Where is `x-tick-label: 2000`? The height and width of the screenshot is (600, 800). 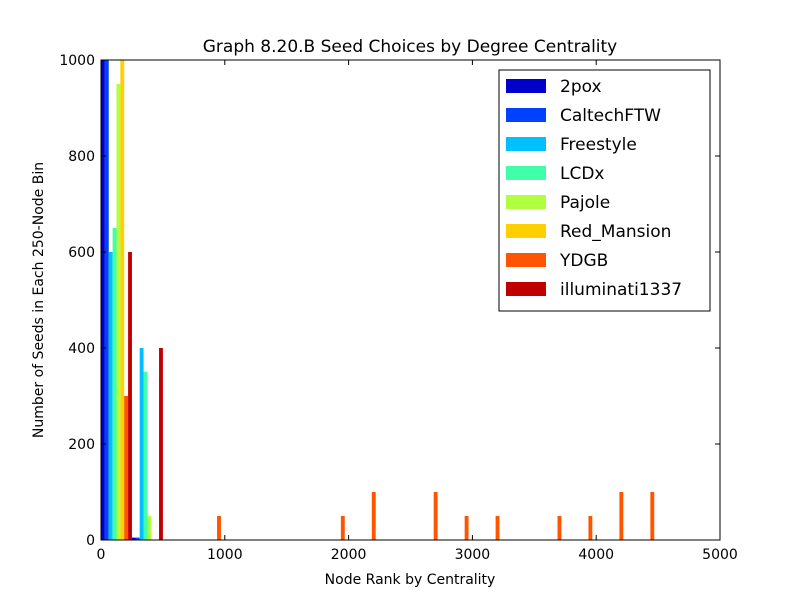
x-tick-label: 2000 is located at coordinates (349, 555).